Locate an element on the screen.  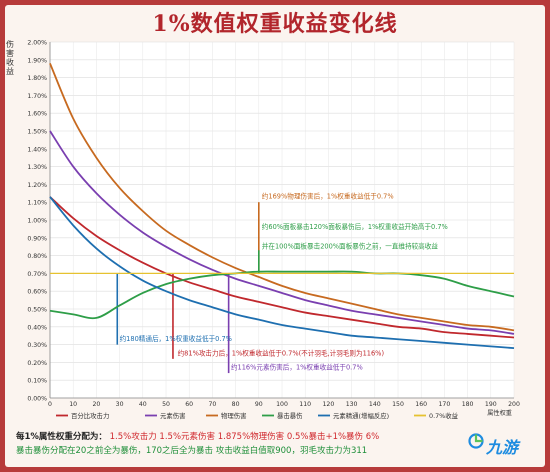
x-tick-label: 130 is located at coordinates (352, 404).